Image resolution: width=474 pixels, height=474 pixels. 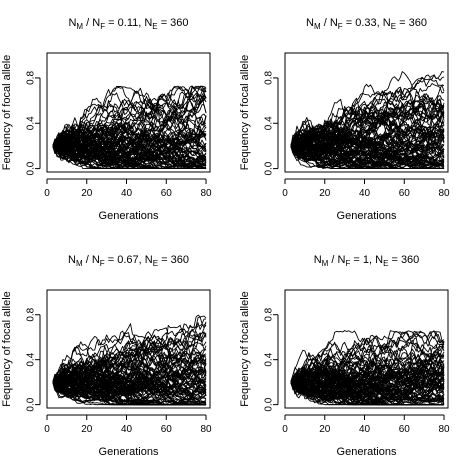 I want to click on panel-title: NM / NF = 1, NE = 360, so click(x=367, y=261).